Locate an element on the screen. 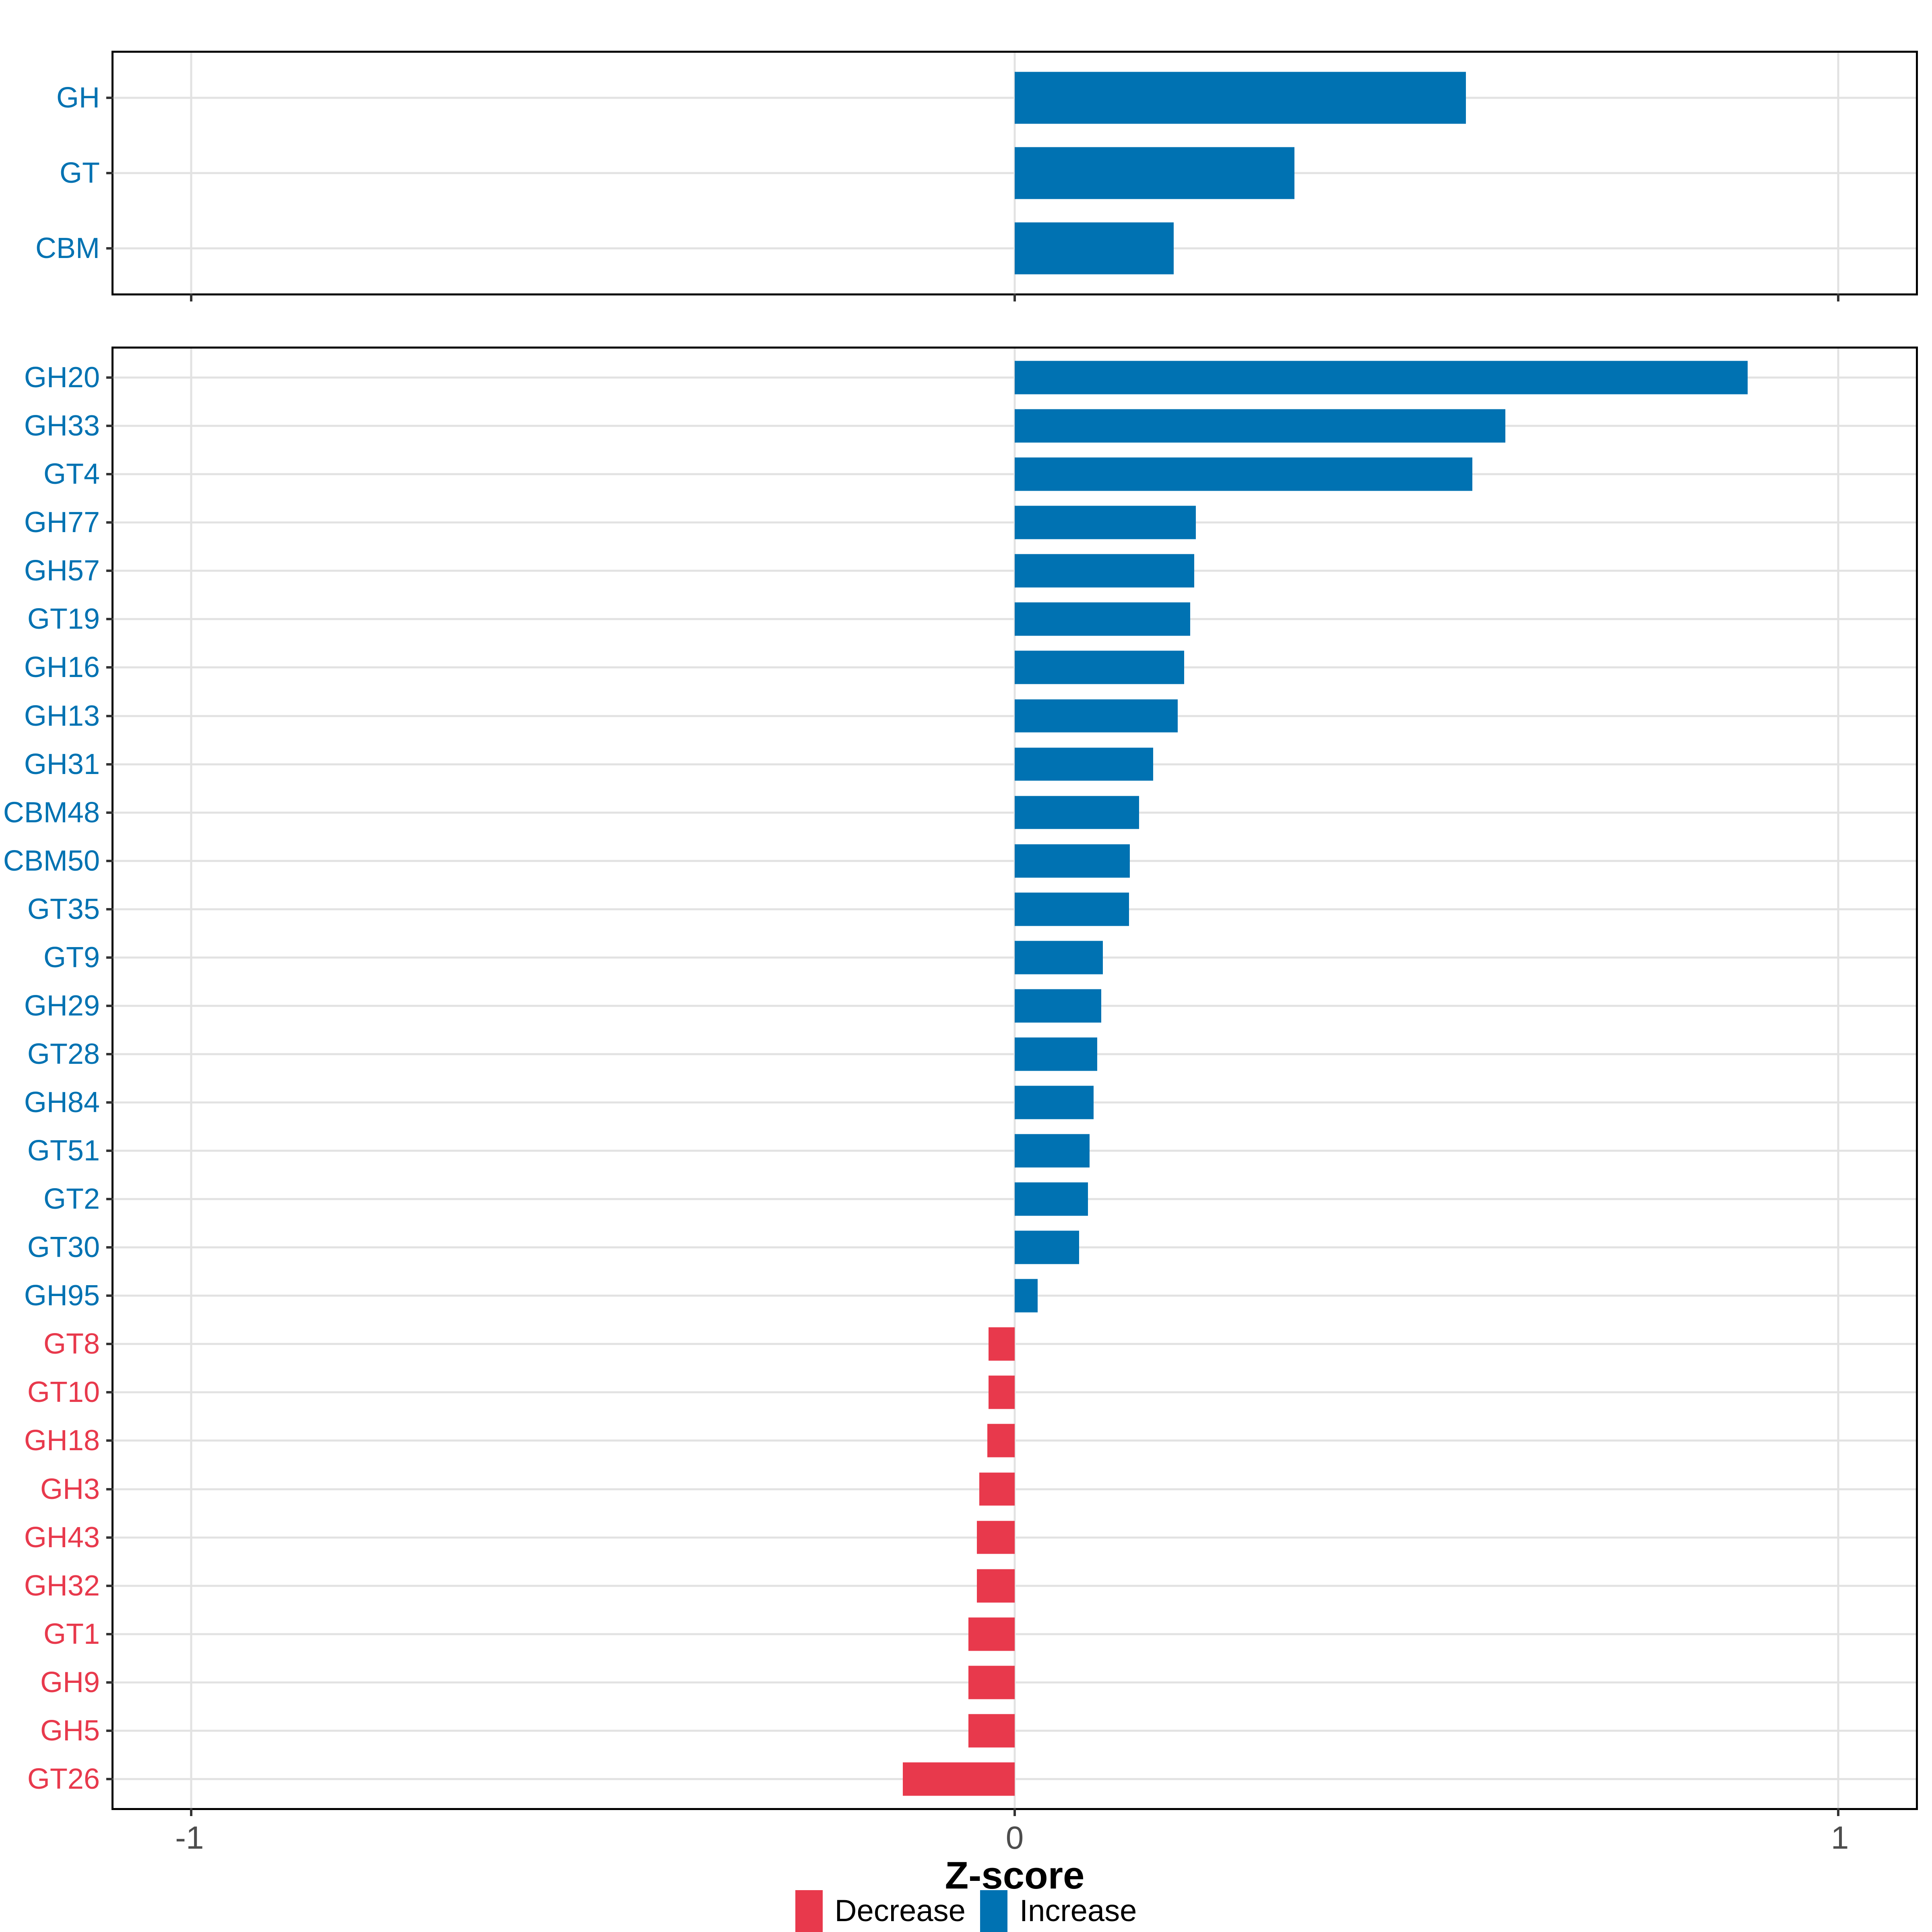  x-tick-label--1: -1 is located at coordinates (189, 1838).